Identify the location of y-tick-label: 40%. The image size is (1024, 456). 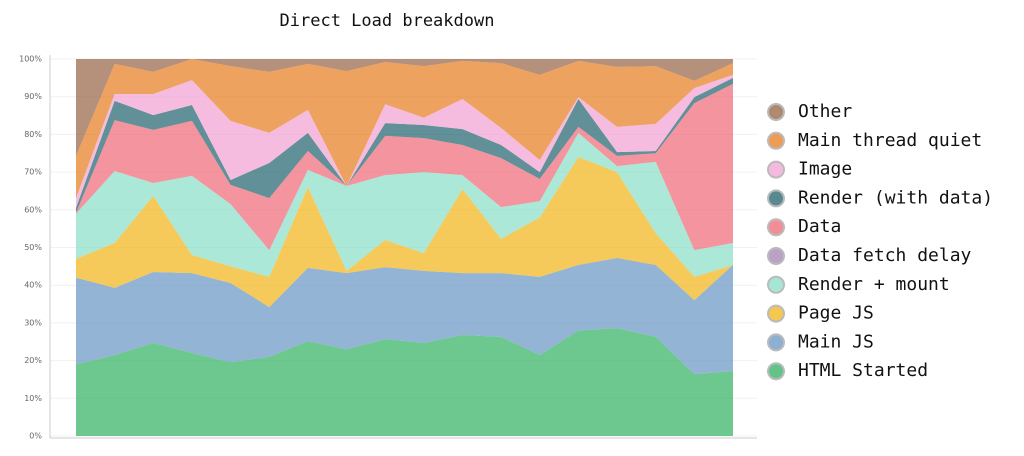
(33, 285).